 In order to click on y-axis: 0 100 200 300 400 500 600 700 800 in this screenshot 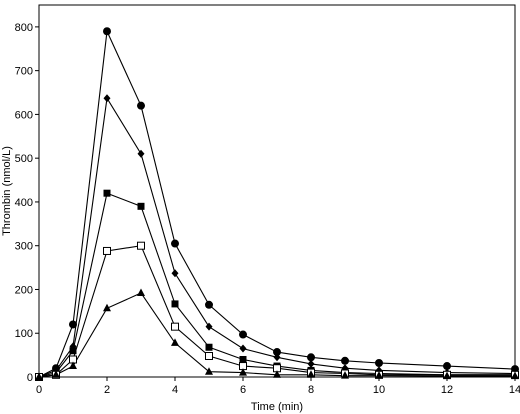, I will do `click(27, 203)`.